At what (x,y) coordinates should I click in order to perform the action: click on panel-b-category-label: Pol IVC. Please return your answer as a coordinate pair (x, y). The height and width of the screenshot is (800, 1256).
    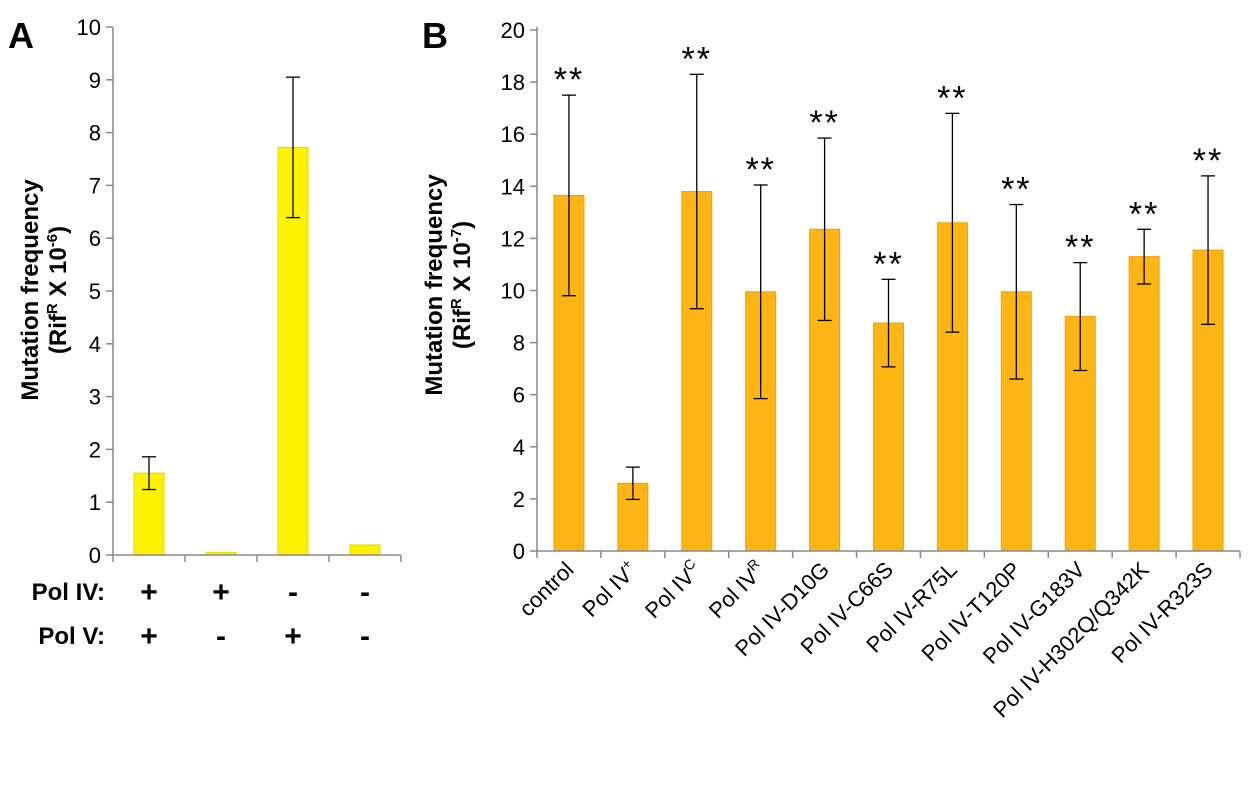
    Looking at the image, I should click on (673, 589).